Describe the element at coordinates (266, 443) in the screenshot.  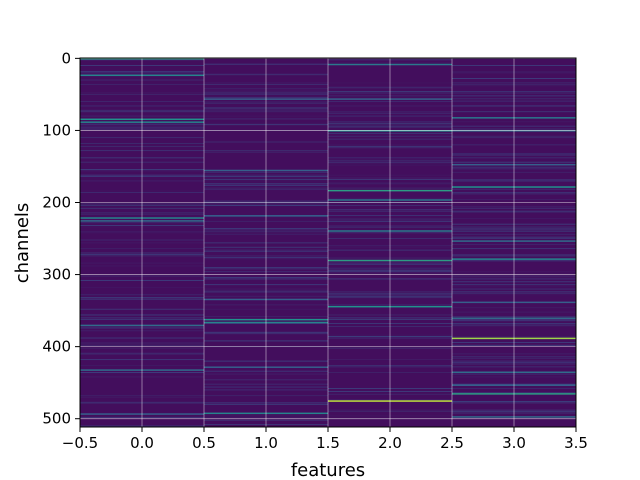
I see `x-tick-label: 1.0` at that location.